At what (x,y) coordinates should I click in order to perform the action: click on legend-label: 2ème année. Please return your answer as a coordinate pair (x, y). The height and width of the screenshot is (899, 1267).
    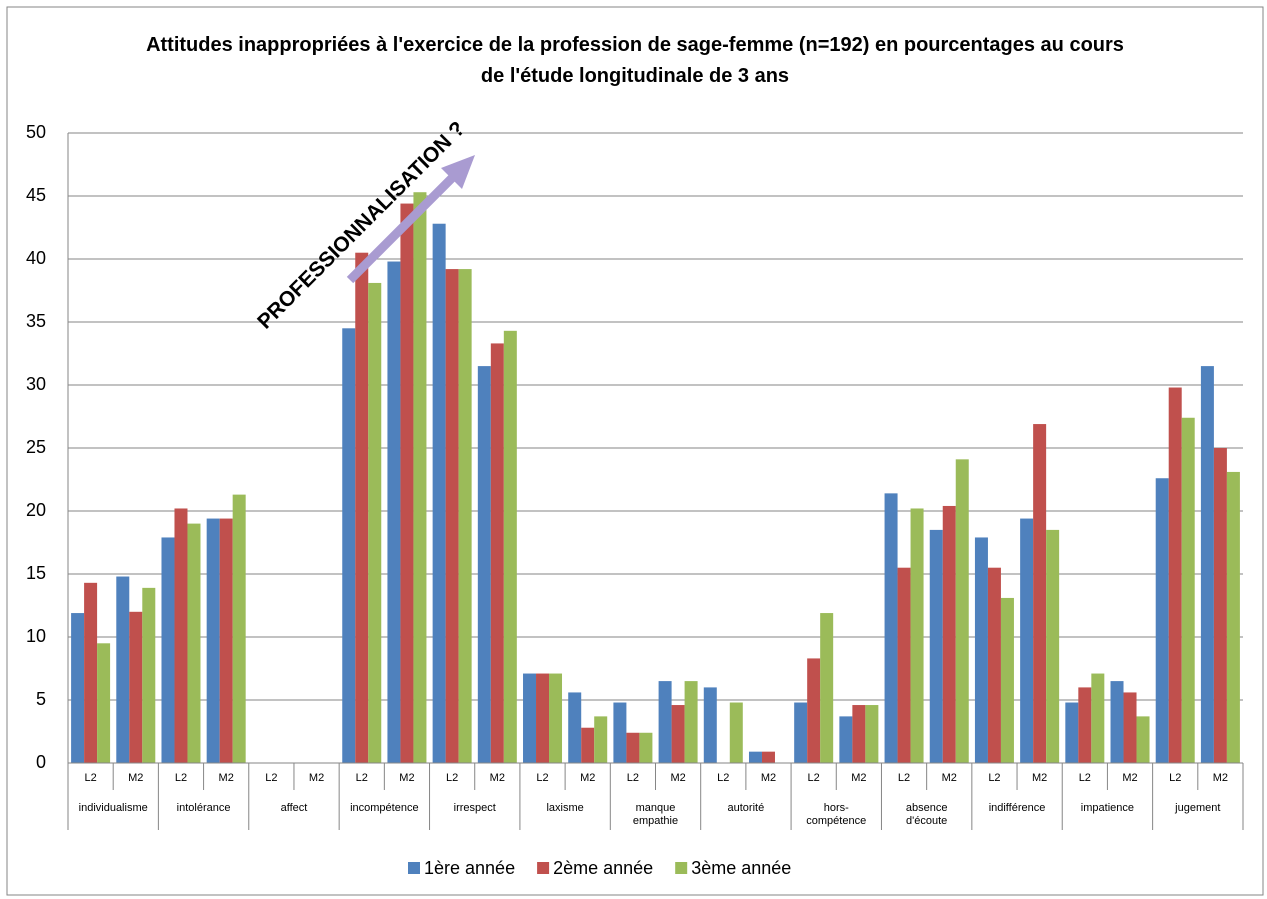
    Looking at the image, I should click on (603, 868).